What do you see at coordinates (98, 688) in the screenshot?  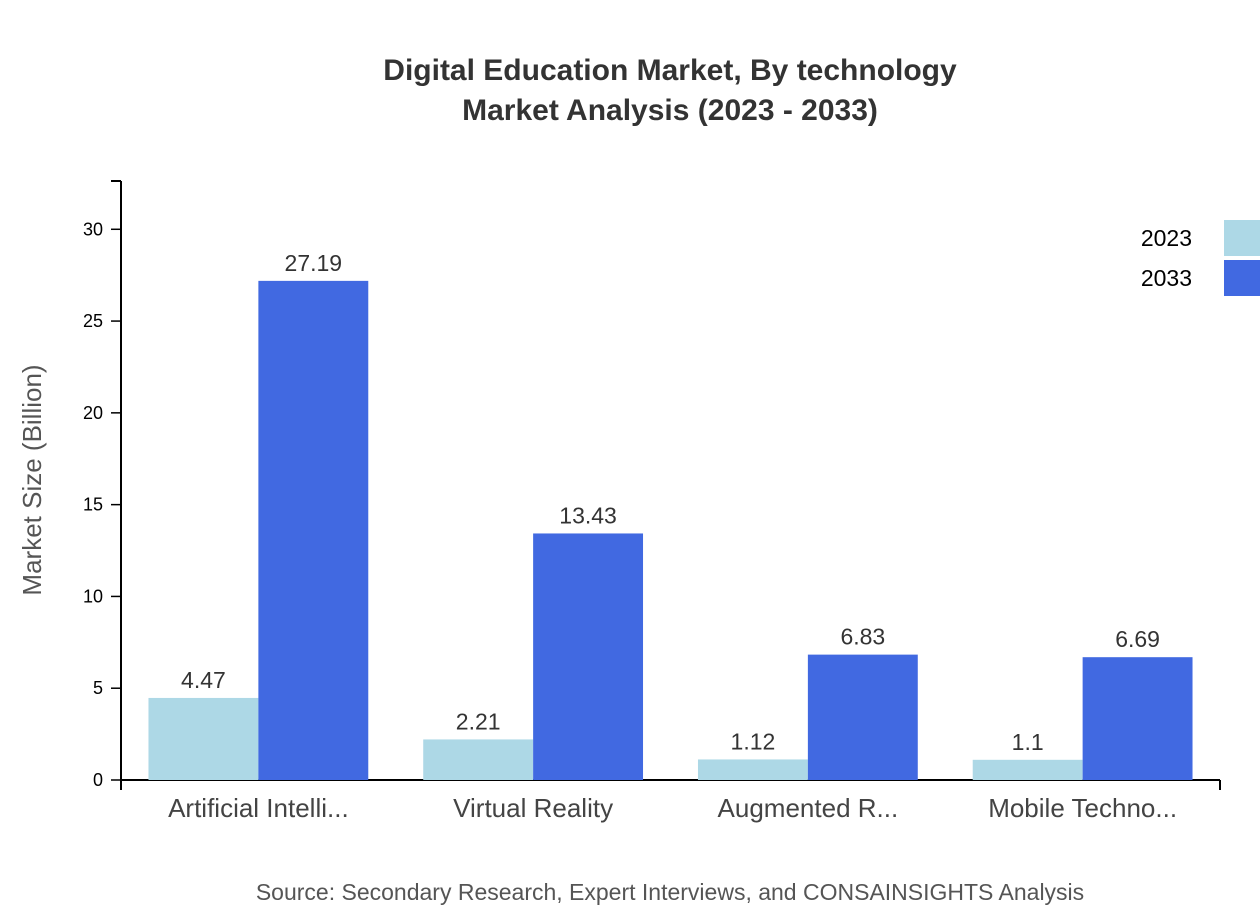 I see `y-tick-label: 5` at bounding box center [98, 688].